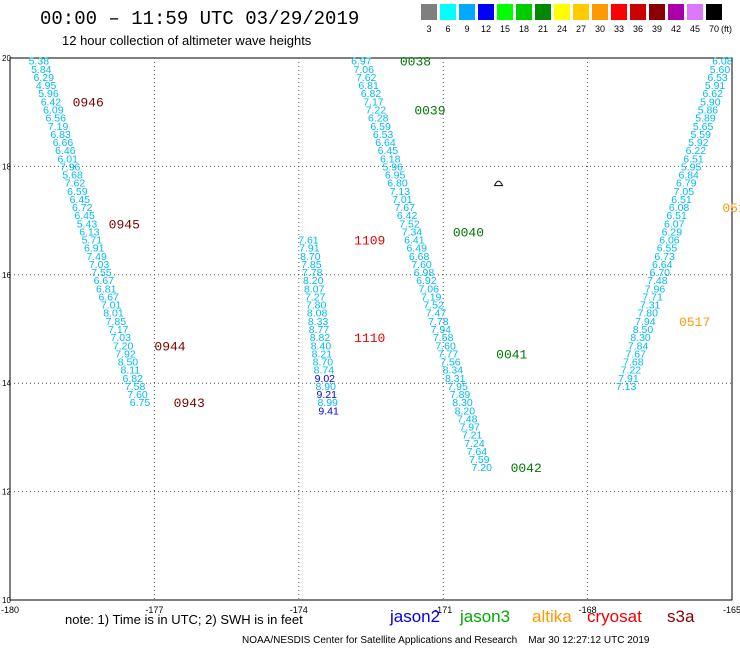 This screenshot has height=650, width=740. What do you see at coordinates (580, 29) in the screenshot?
I see `scale-label: 27` at bounding box center [580, 29].